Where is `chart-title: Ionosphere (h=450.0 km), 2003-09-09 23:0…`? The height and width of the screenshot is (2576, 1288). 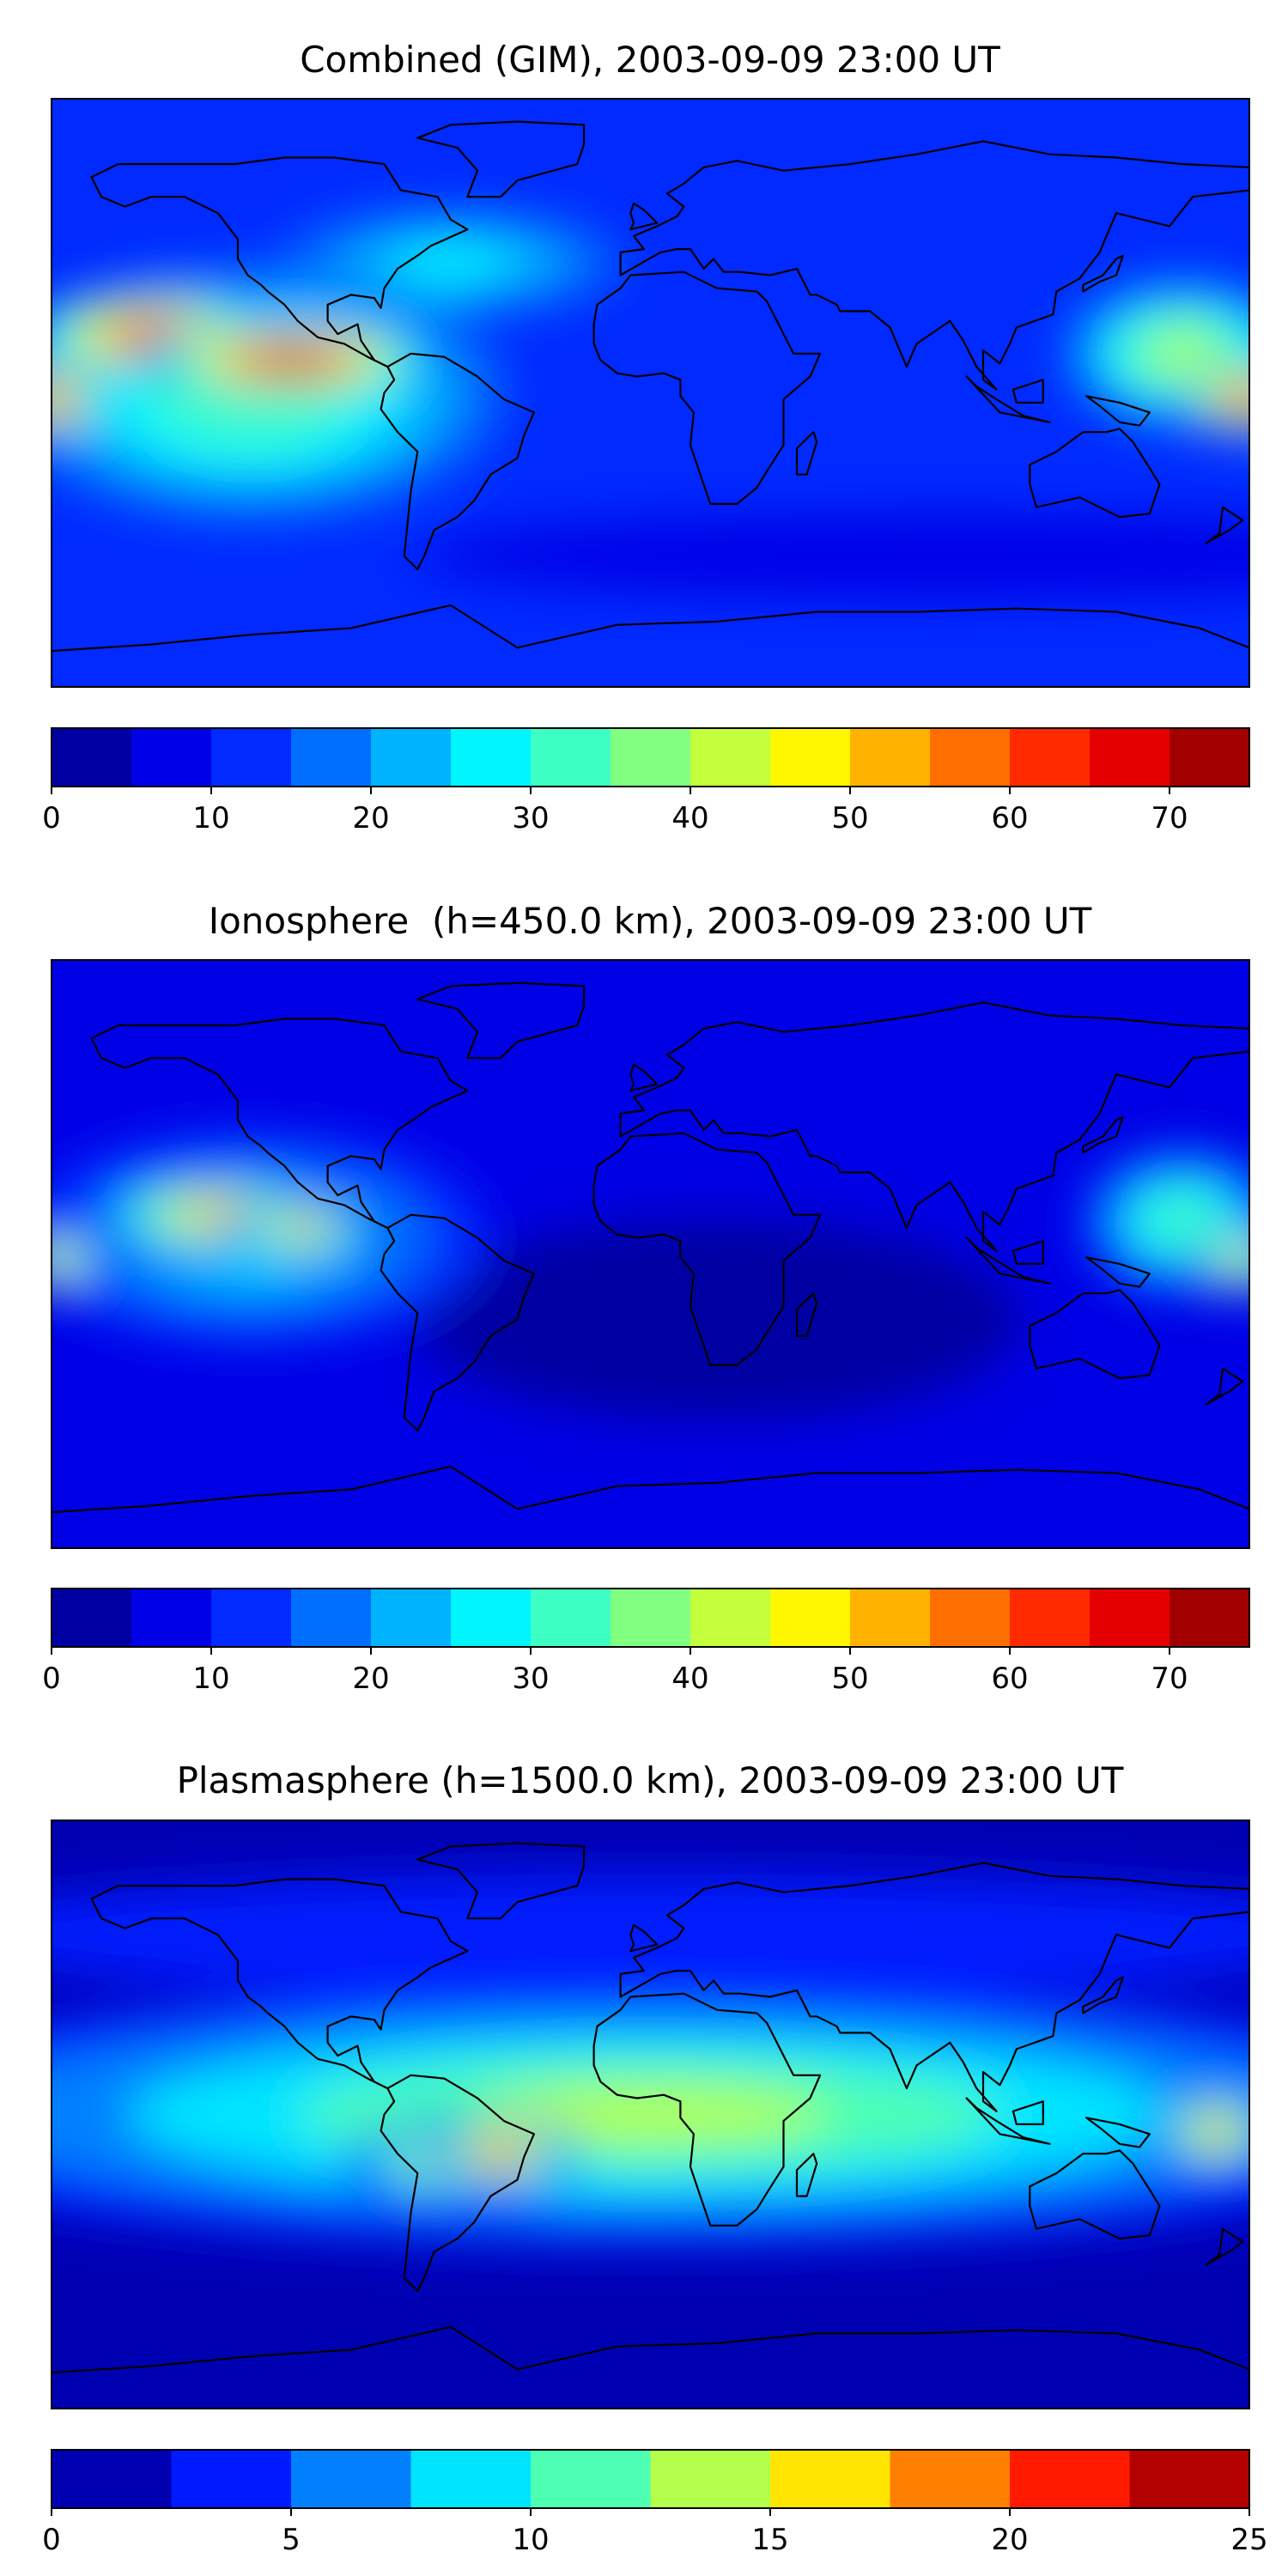 chart-title: Ionosphere (h=450.0 km), 2003-09-09 23:0… is located at coordinates (651, 921).